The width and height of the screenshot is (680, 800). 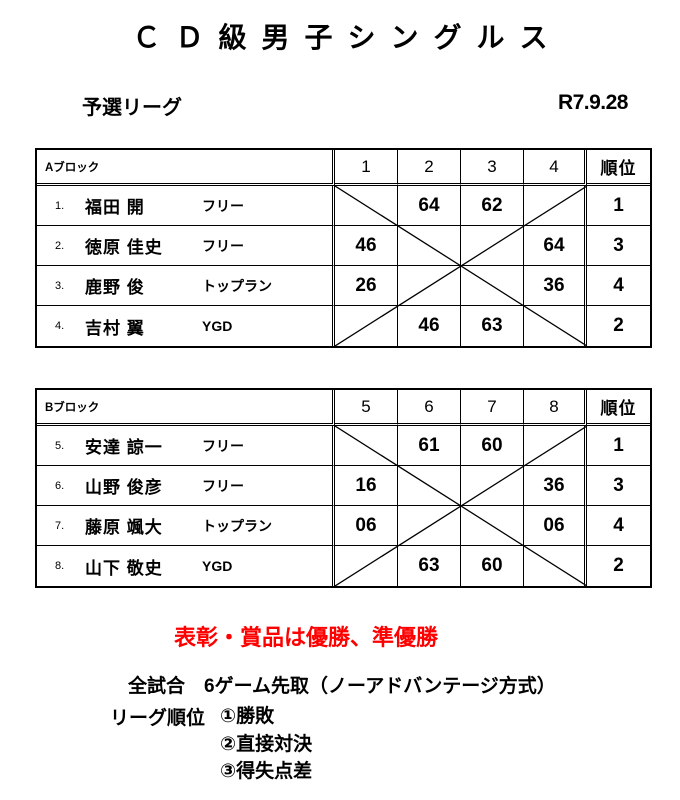 I want to click on col-header: 3, so click(x=492, y=168).